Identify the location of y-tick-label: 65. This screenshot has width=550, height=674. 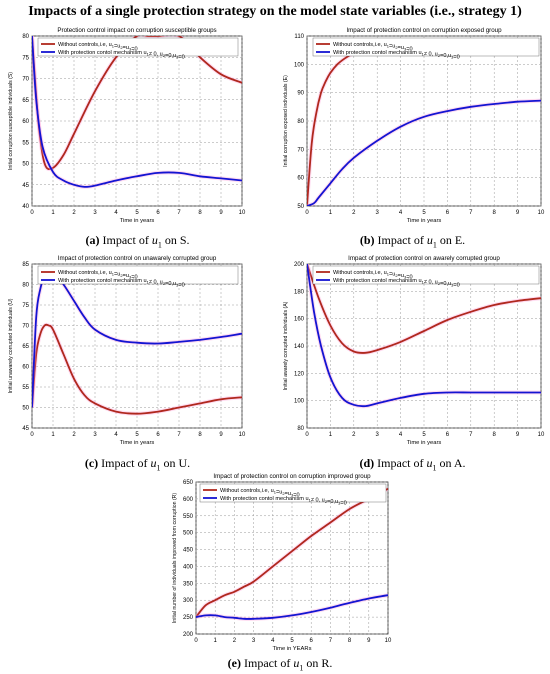
(25, 101).